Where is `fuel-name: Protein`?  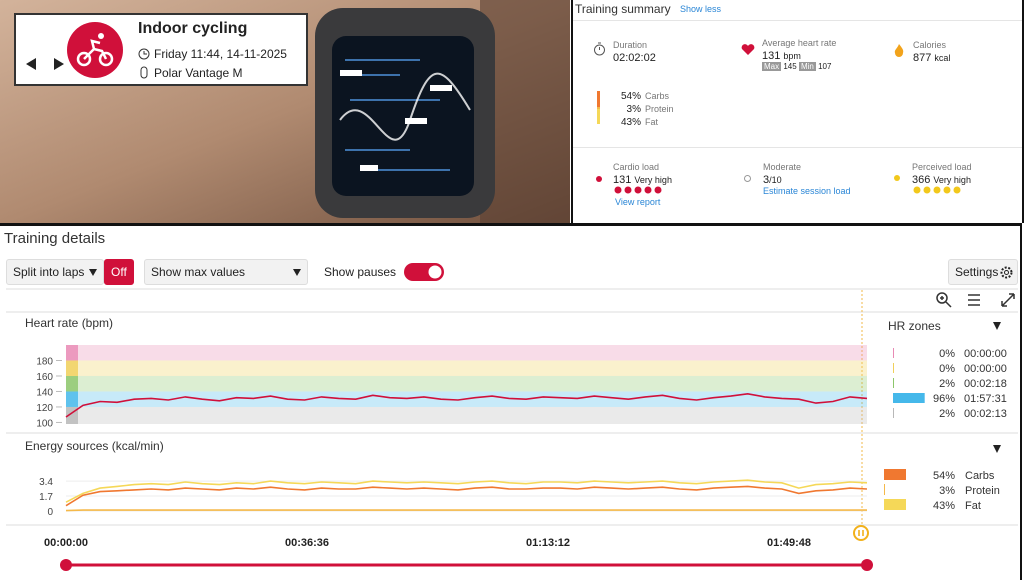 fuel-name: Protein is located at coordinates (659, 109).